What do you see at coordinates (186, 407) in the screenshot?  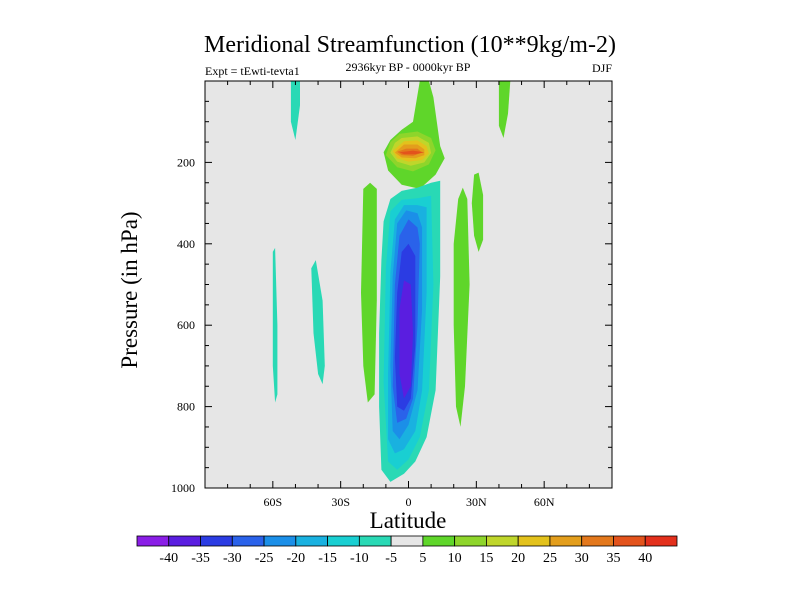 I see `y-tick-label: 800` at bounding box center [186, 407].